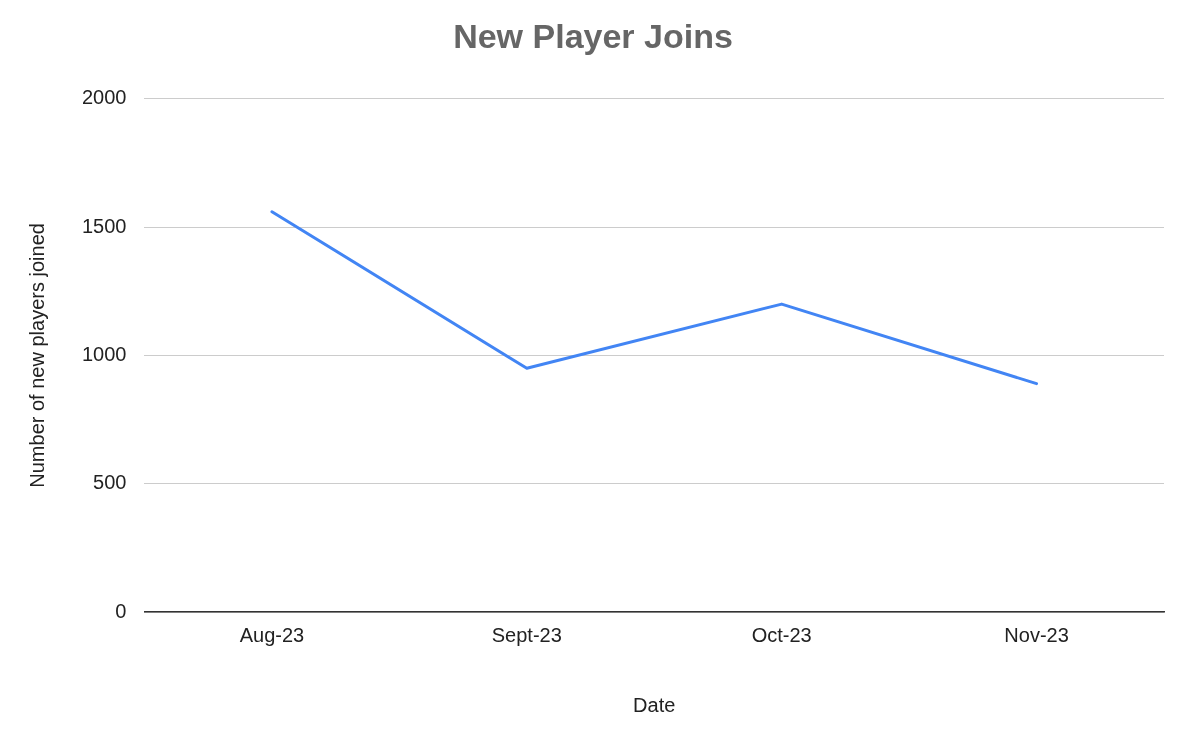  What do you see at coordinates (1036, 634) in the screenshot?
I see `x-tick-label: Nov-23` at bounding box center [1036, 634].